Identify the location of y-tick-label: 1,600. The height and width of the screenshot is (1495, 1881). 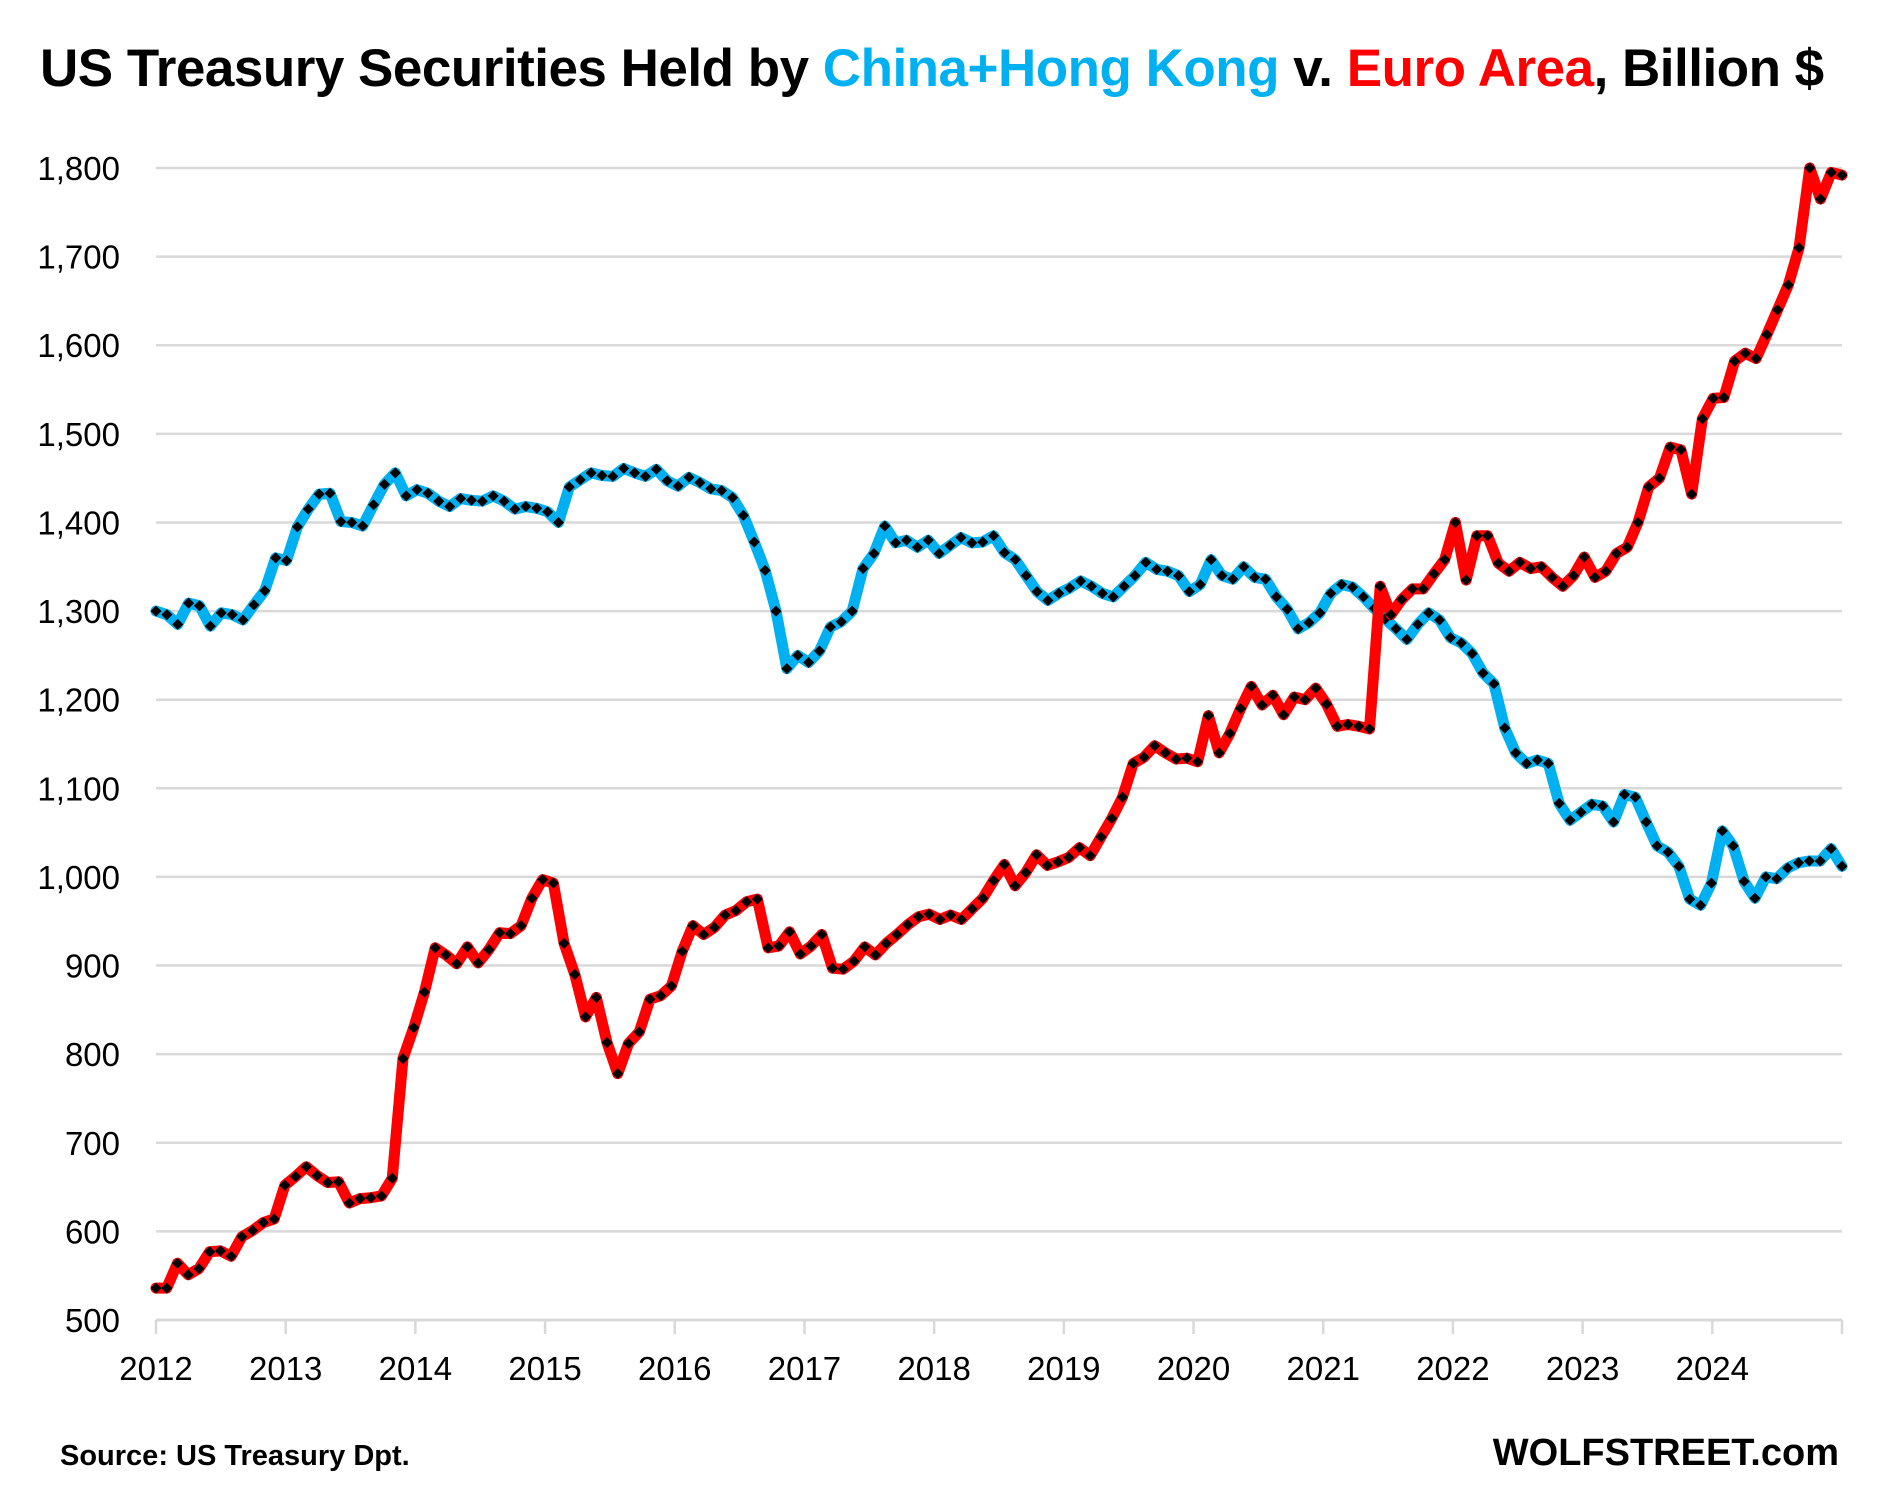
(78, 345).